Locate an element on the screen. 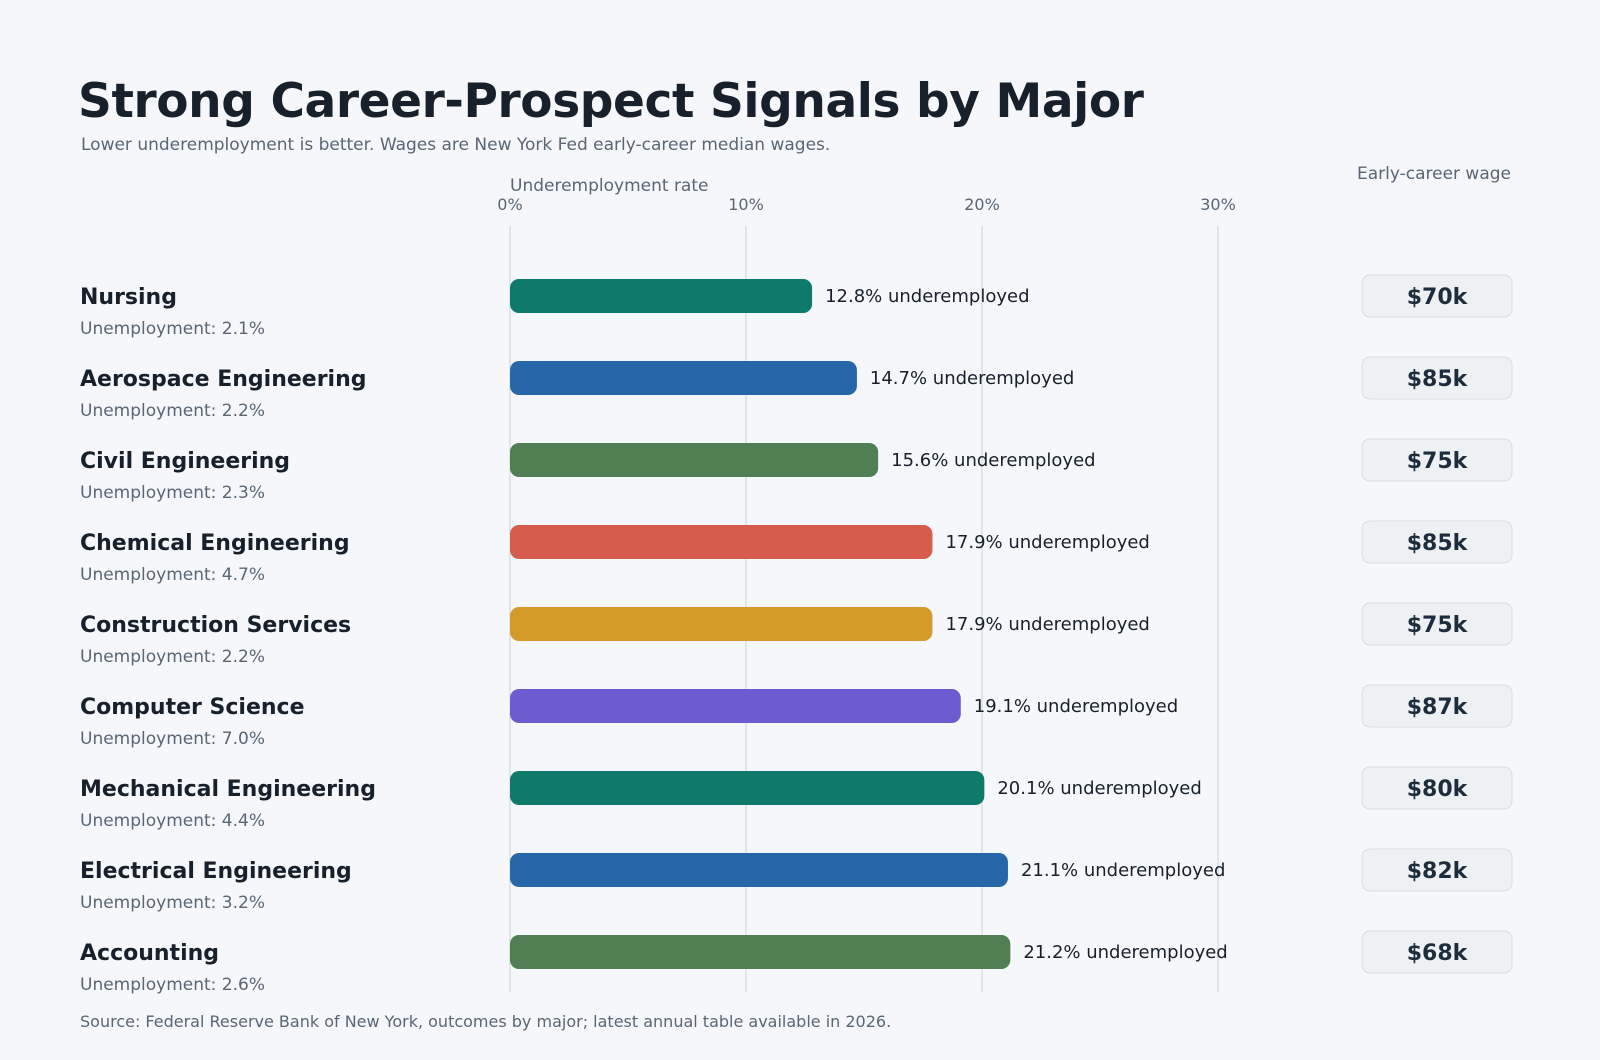 The image size is (1600, 1060). wage-value: $87k is located at coordinates (1438, 707).